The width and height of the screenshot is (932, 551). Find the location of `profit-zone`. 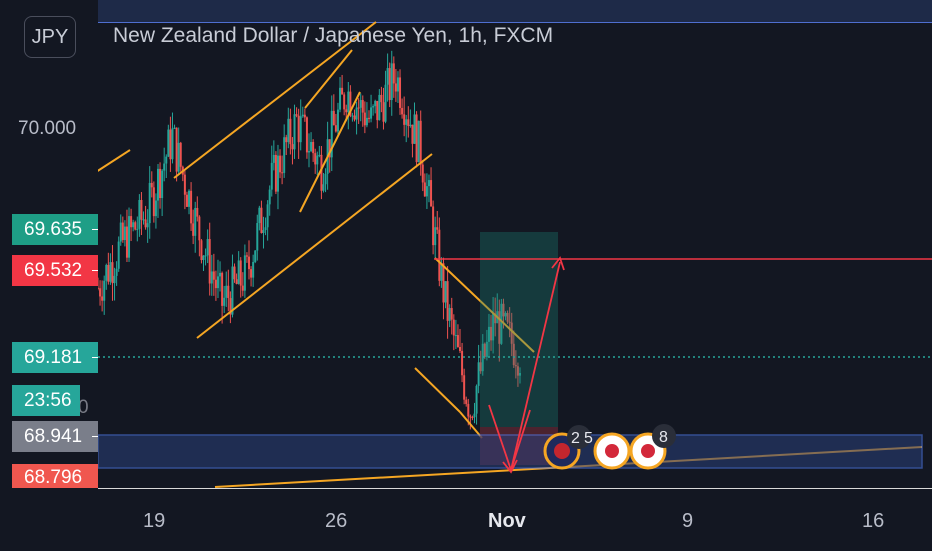

profit-zone is located at coordinates (519, 329).